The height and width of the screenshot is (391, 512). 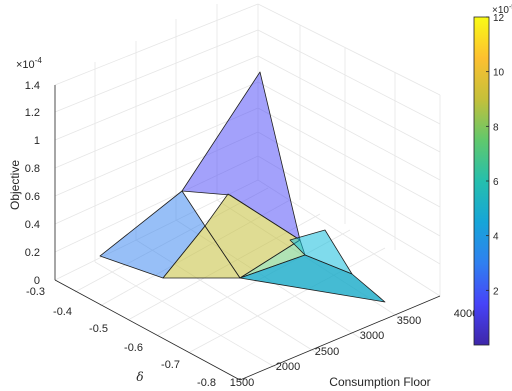 I want to click on colorbar-tick: 2, so click(x=496, y=291).